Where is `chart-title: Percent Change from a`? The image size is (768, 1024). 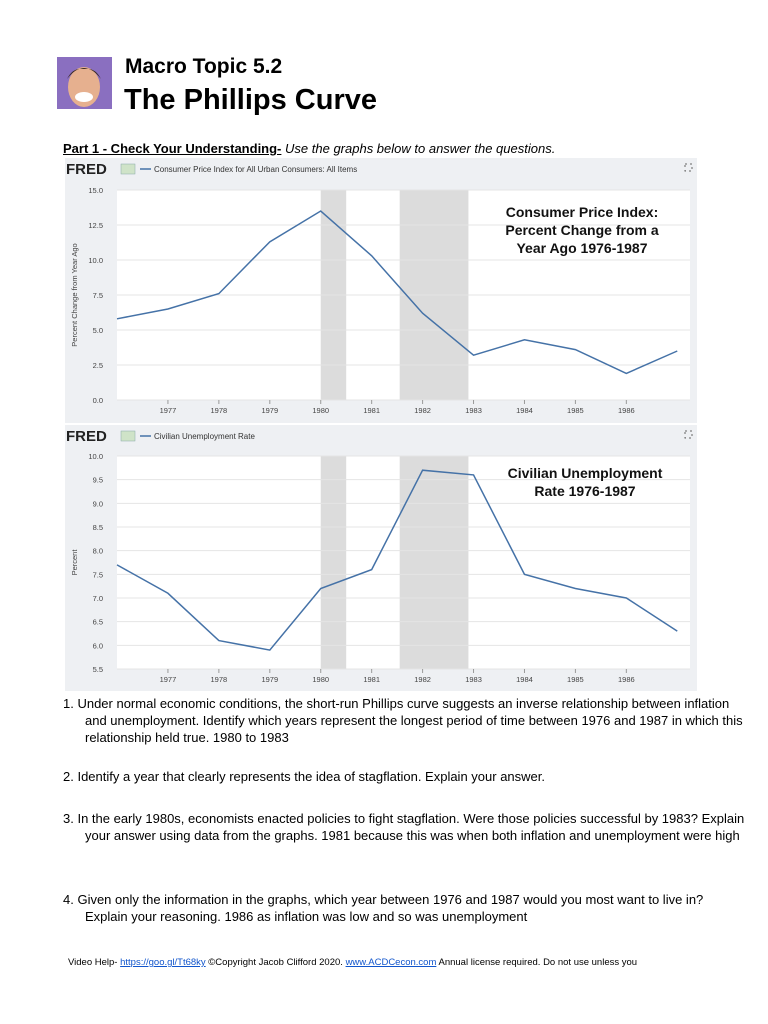 chart-title: Percent Change from a is located at coordinates (581, 230).